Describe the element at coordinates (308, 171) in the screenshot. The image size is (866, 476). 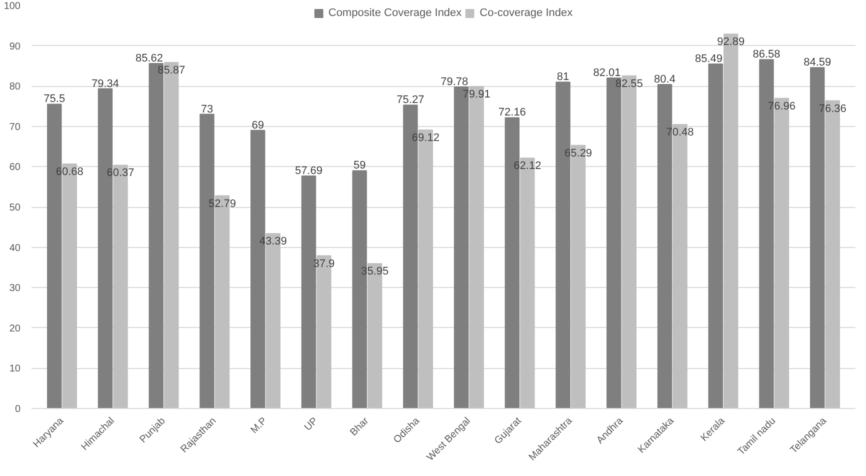
I see `data-label: 57.69` at that location.